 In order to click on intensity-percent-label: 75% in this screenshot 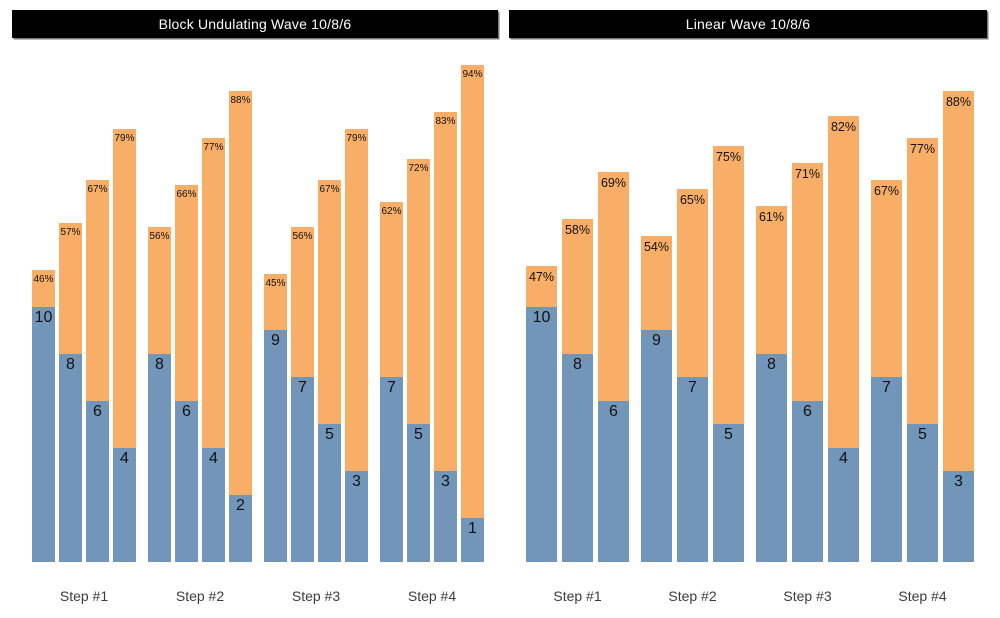, I will do `click(728, 157)`.